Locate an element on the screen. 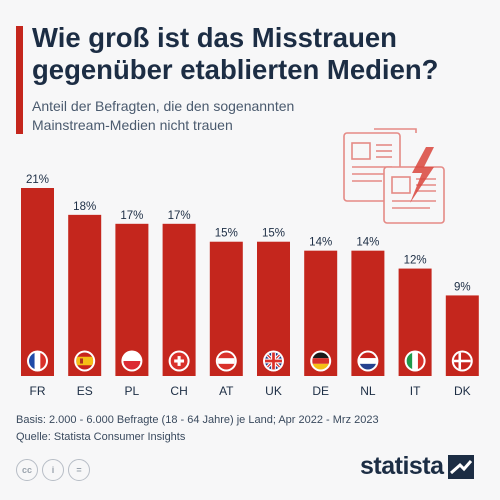  spain-flag-icon is located at coordinates (85, 361).